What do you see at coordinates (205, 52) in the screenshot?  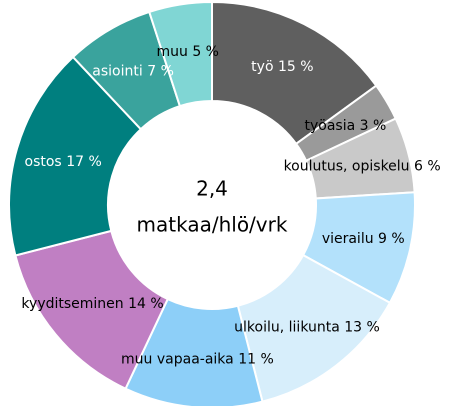 I see `slice-value: 5 %` at bounding box center [205, 52].